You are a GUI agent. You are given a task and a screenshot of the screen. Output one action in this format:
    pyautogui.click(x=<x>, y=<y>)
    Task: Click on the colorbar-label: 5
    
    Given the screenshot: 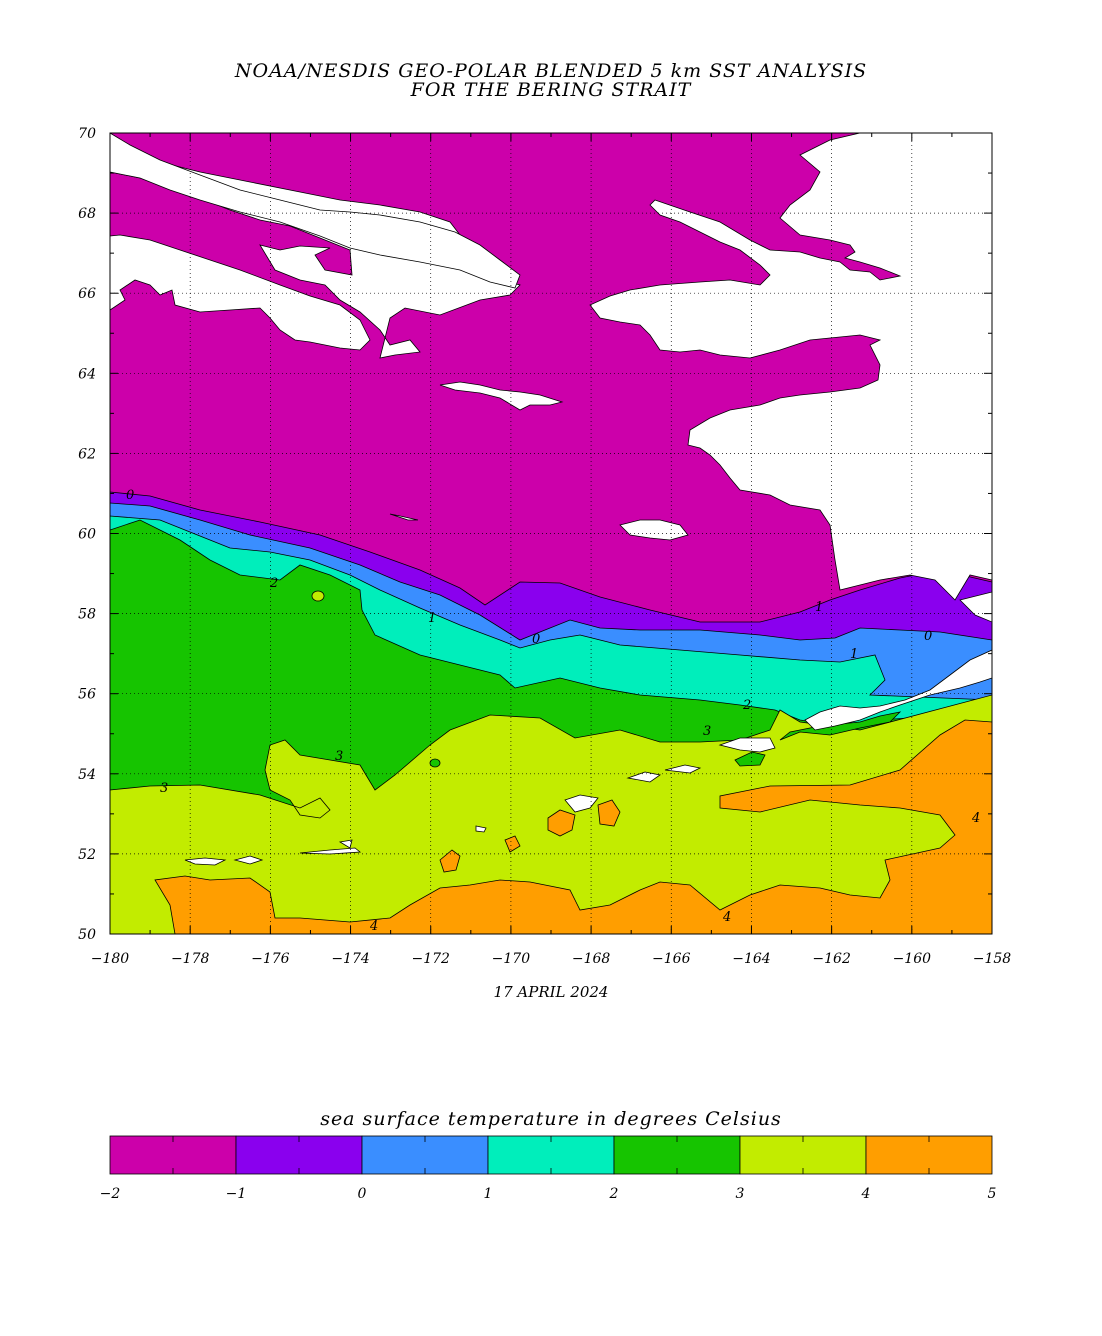 What is the action you would take?
    pyautogui.click(x=992, y=1194)
    